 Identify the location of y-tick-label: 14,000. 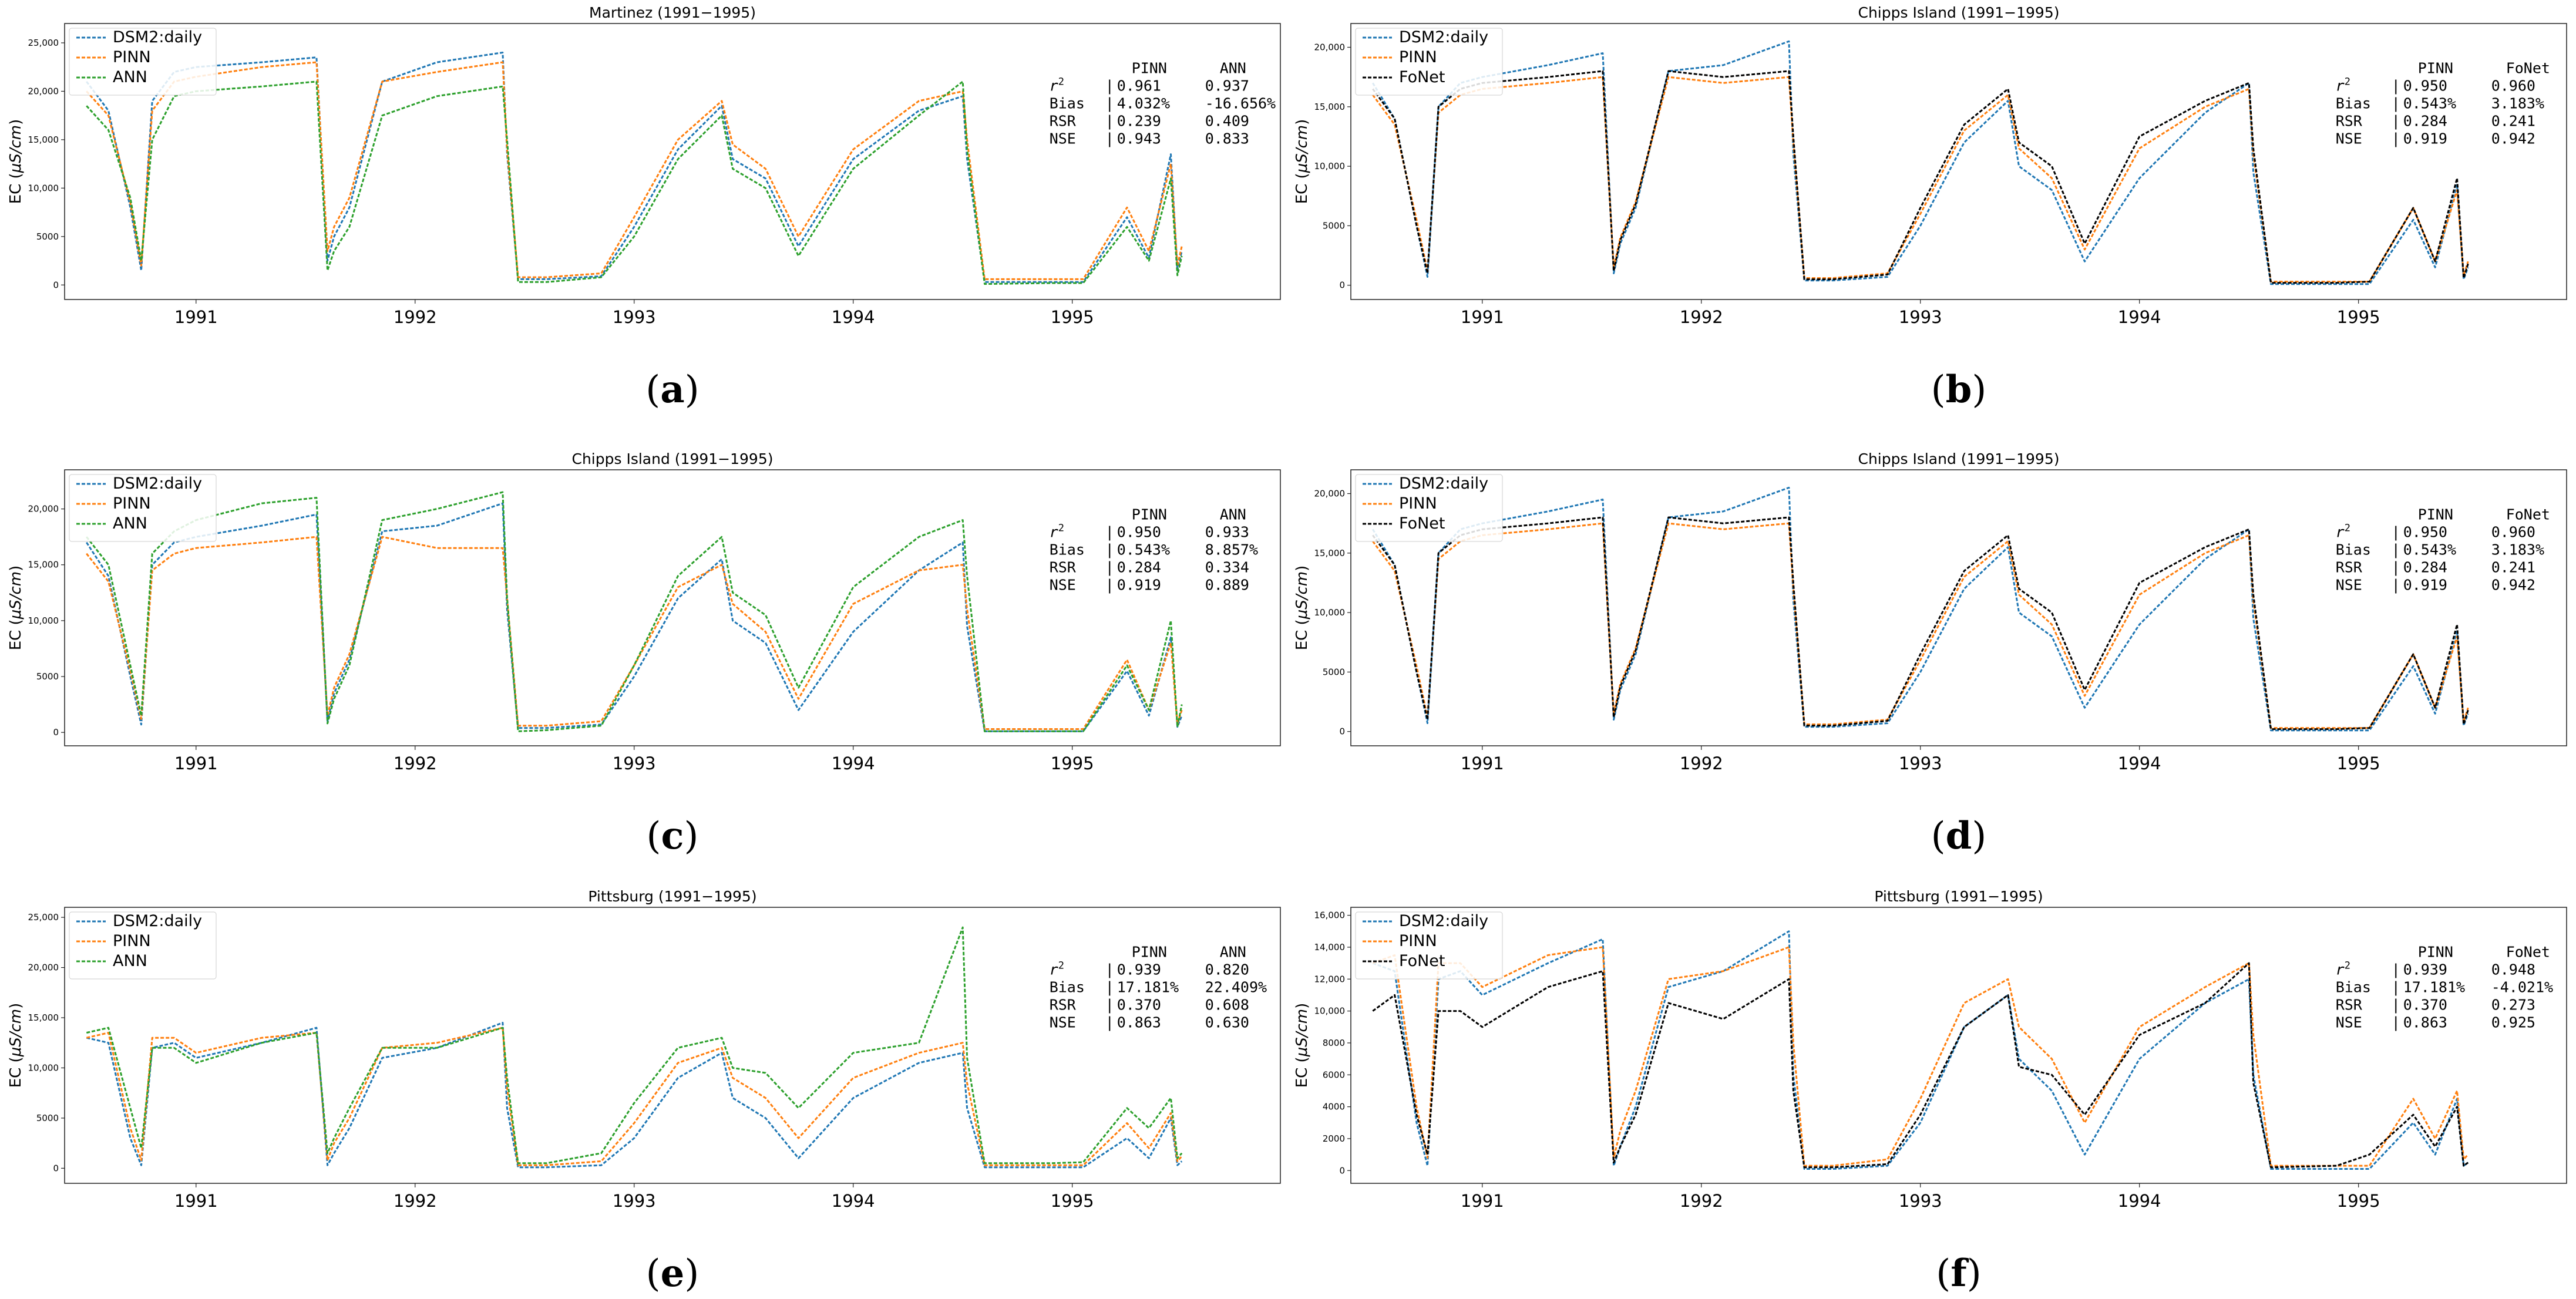
(1330, 948).